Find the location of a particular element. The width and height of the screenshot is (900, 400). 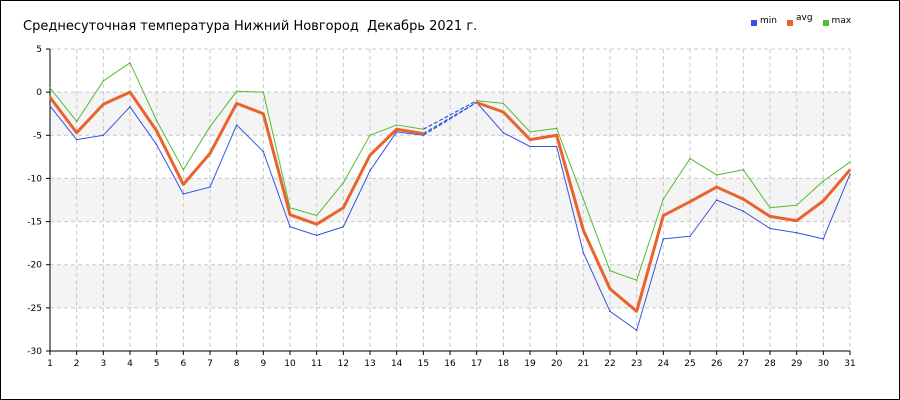

x-tick-label-14: 14 is located at coordinates (397, 364).